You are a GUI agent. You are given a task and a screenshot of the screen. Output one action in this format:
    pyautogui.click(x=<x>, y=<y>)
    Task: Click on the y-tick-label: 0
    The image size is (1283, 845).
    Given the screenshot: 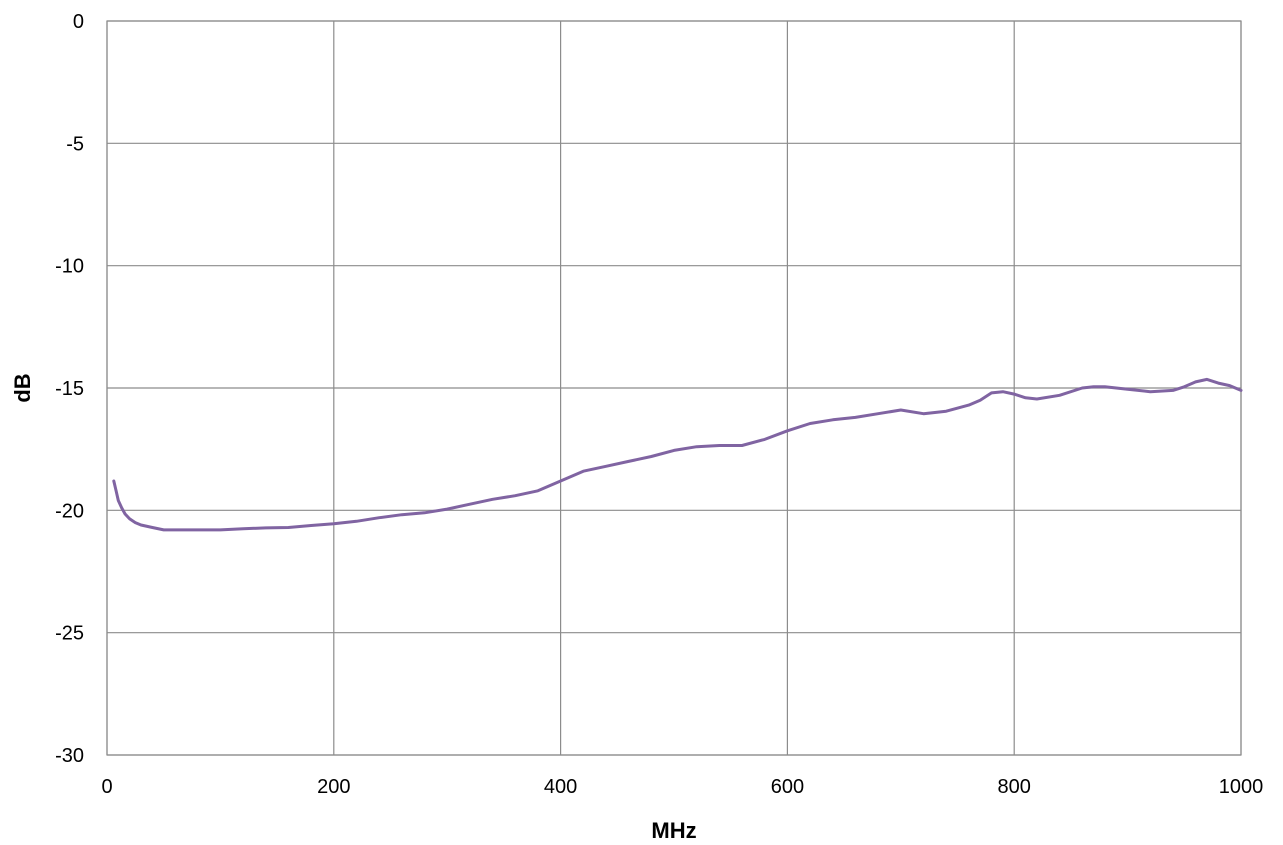 What is the action you would take?
    pyautogui.click(x=78, y=22)
    